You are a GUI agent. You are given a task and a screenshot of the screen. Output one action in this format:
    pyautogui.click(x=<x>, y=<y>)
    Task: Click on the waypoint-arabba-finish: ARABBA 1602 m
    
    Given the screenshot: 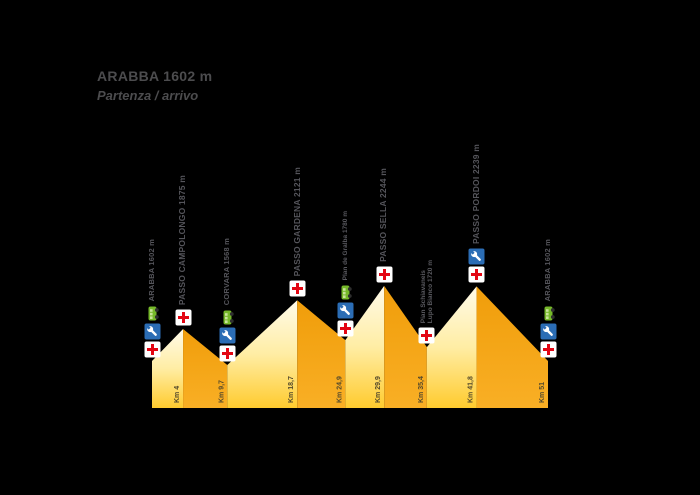 What is the action you would take?
    pyautogui.click(x=548, y=298)
    